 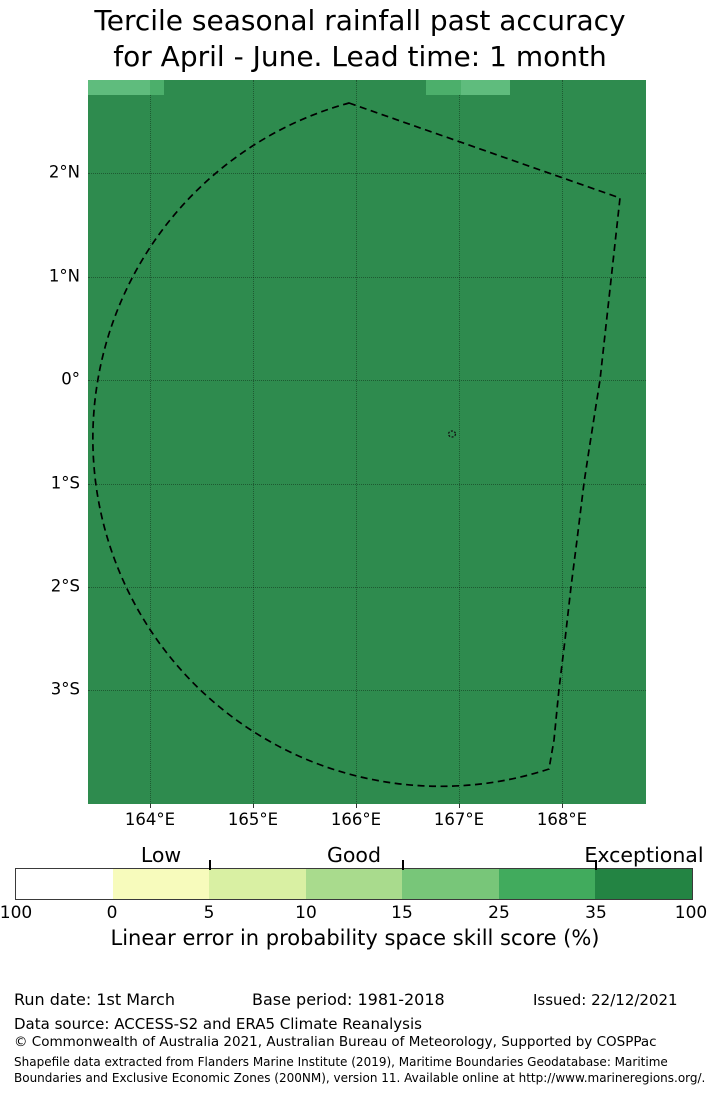 What do you see at coordinates (360, 56) in the screenshot?
I see `chart-title-line2: for April - June. Lead time: 1 month` at bounding box center [360, 56].